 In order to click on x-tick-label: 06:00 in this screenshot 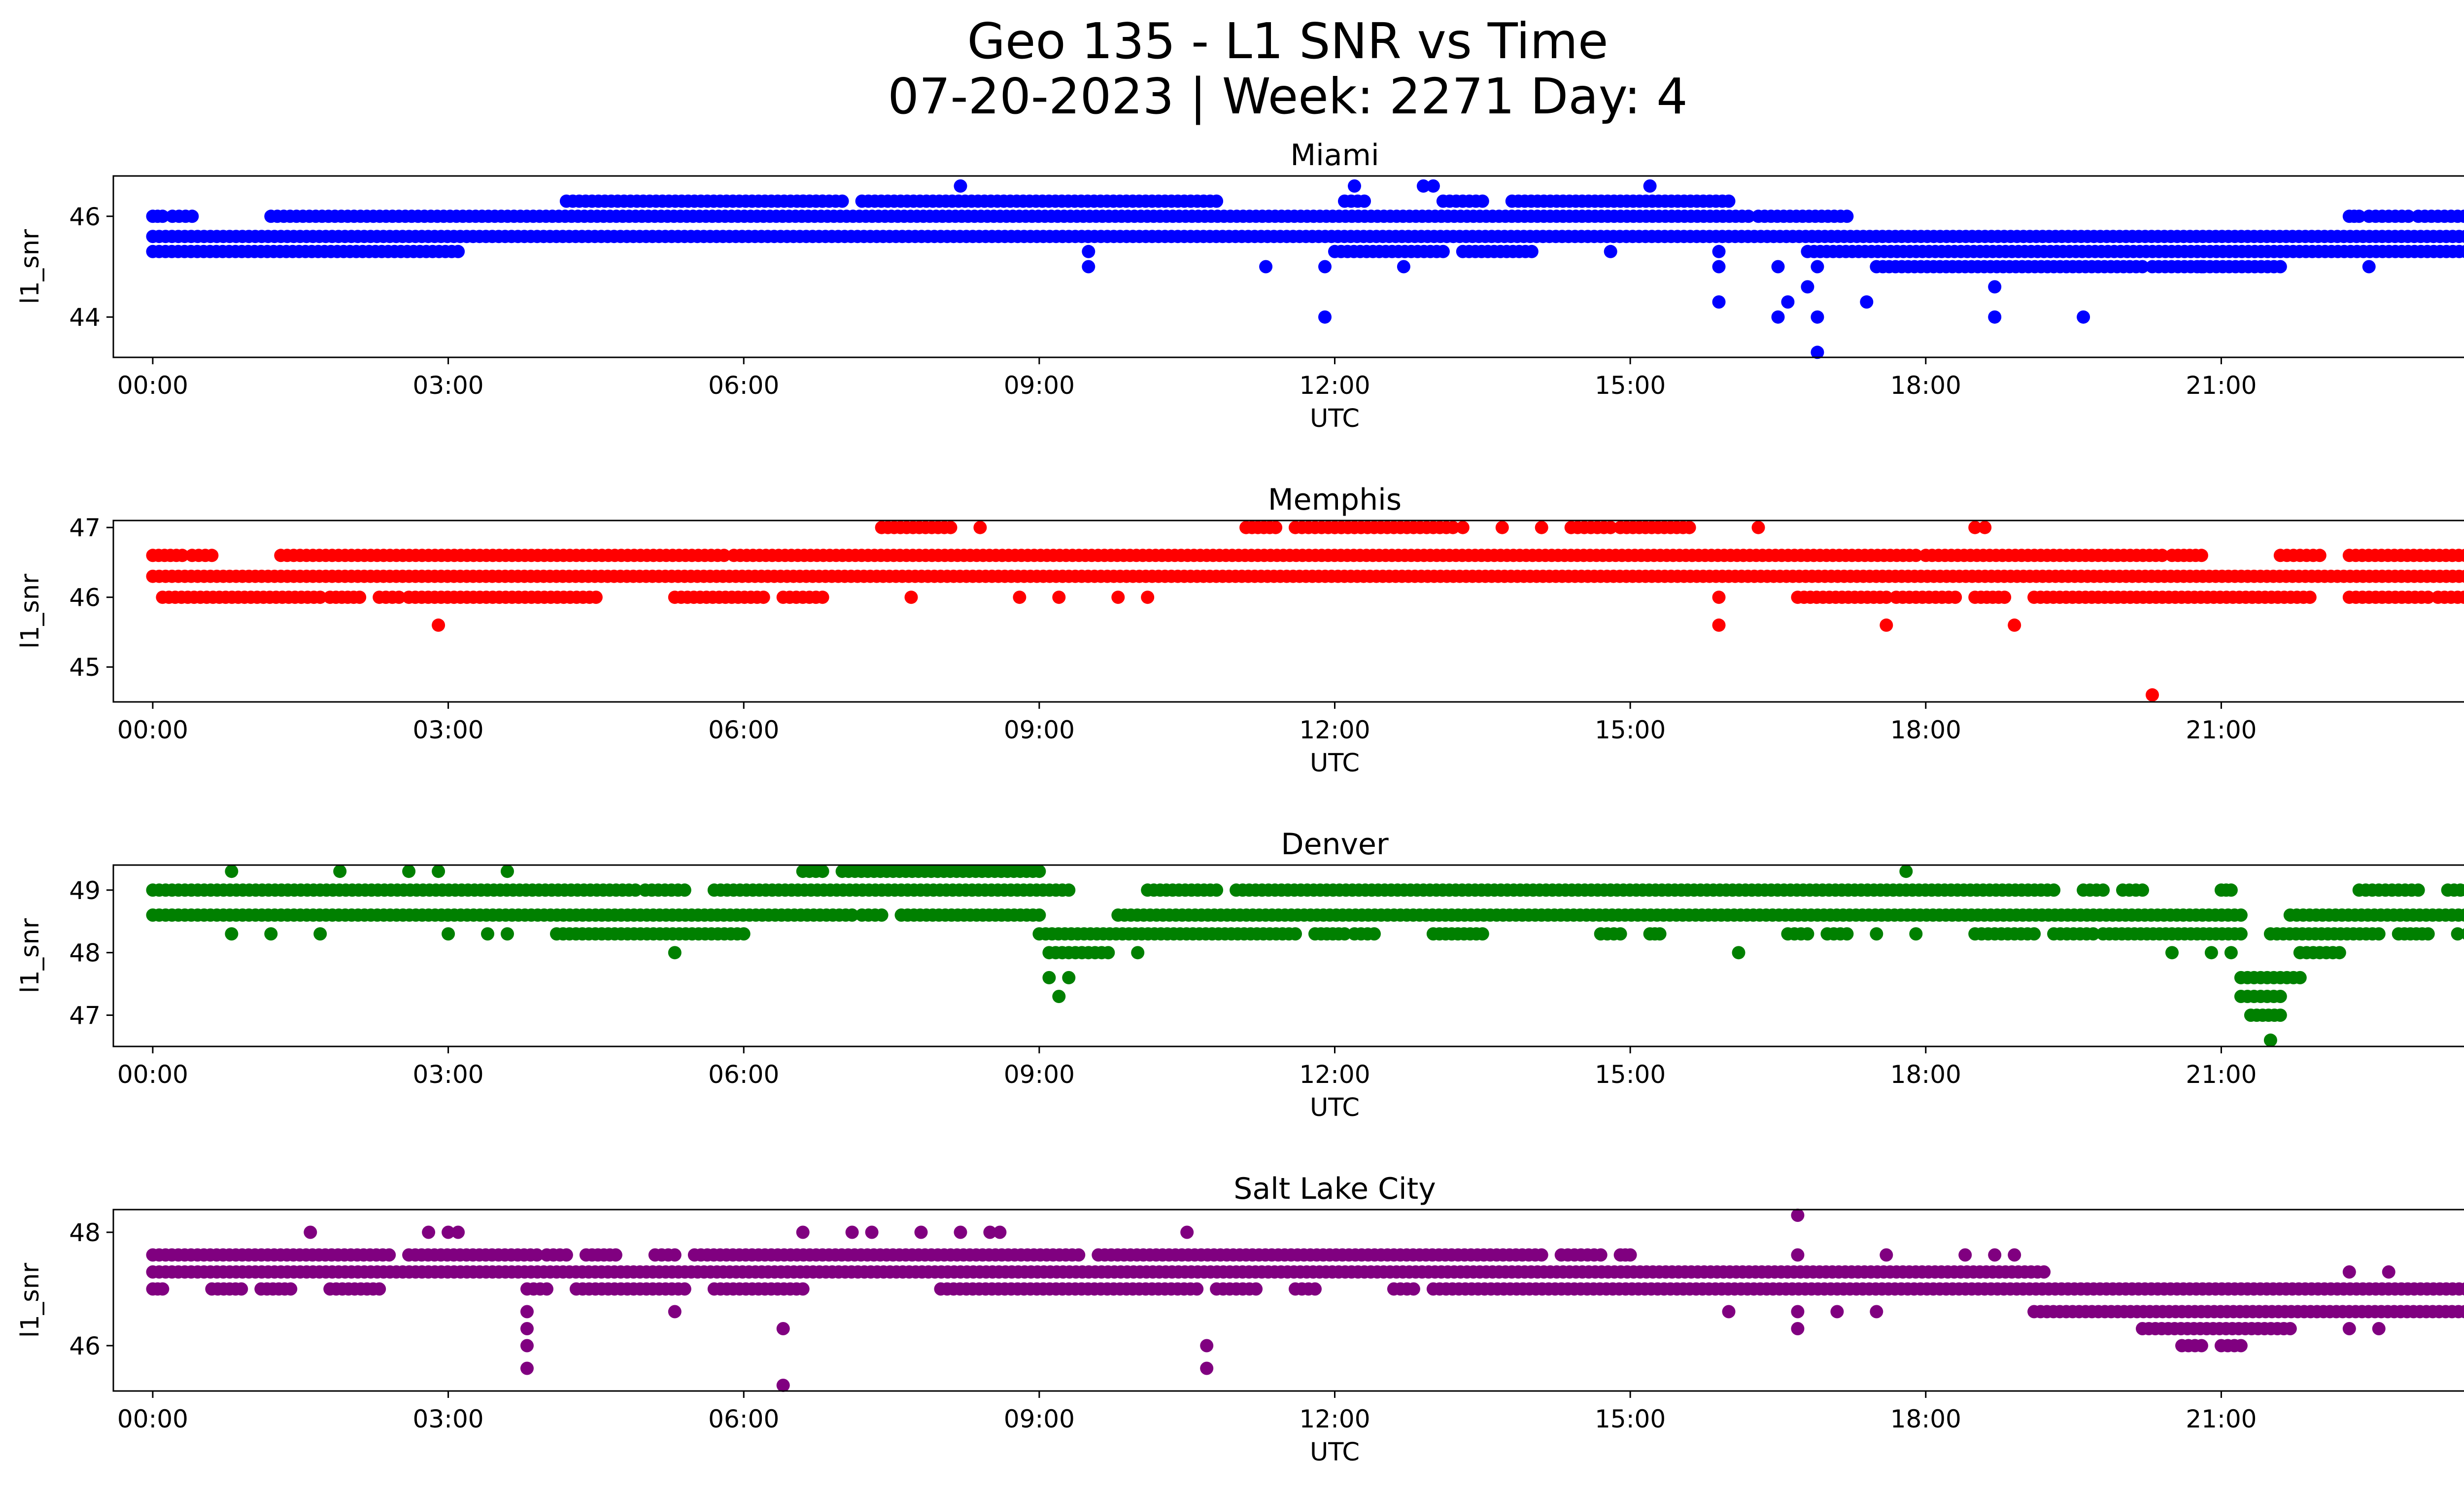, I will do `click(743, 385)`.